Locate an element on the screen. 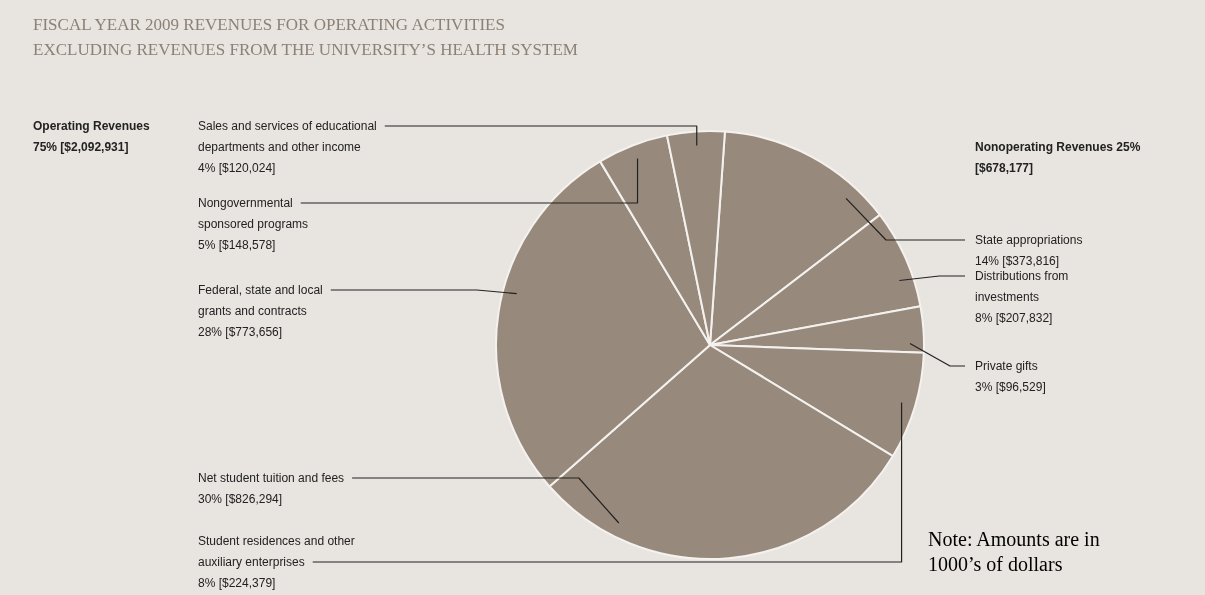 This screenshot has height=595, width=1205. slice-label: State appropriations is located at coordinates (1029, 239).